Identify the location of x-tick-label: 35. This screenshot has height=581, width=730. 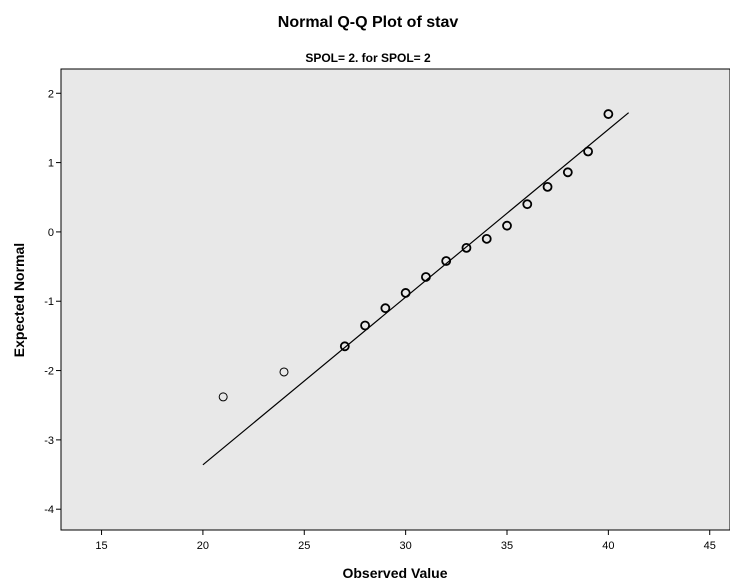
(507, 546).